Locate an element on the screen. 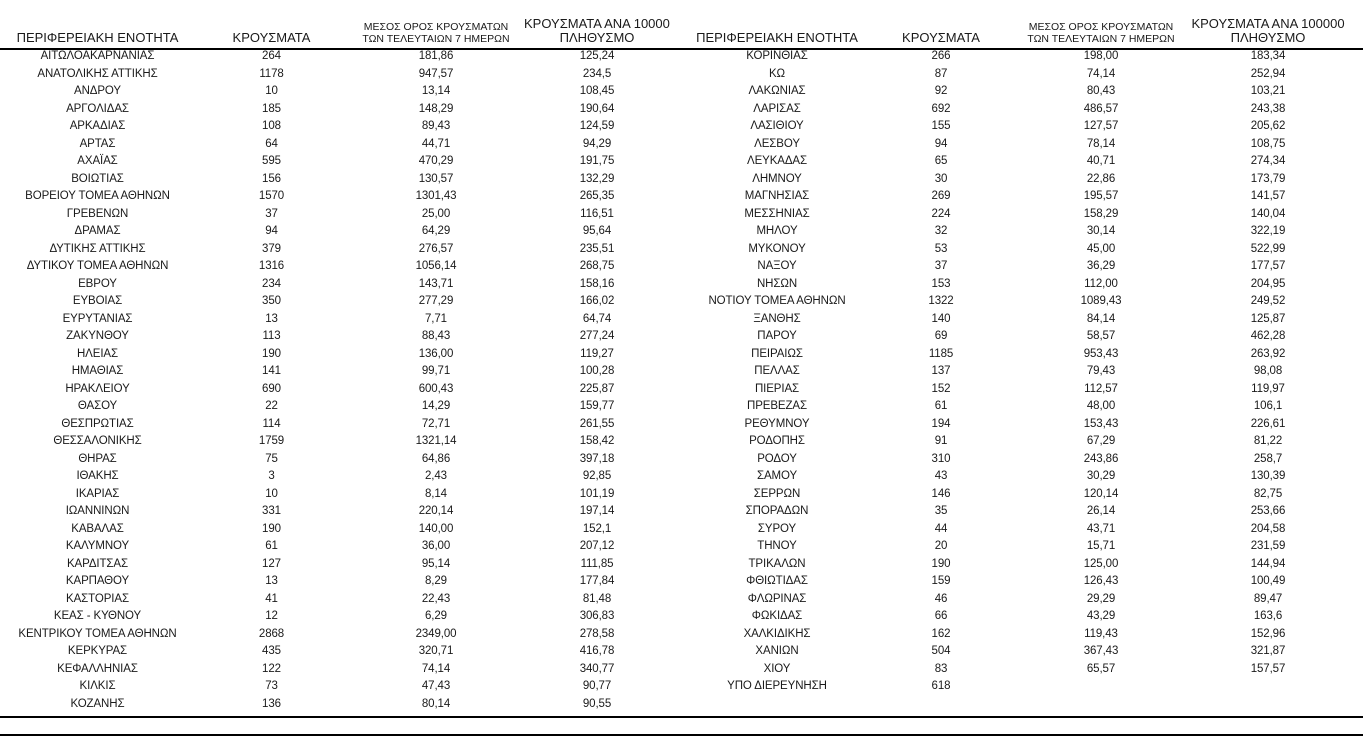 Image resolution: width=1369 pixels, height=756 pixels. table-row: ΥΠΟ ΔΙΕΡΕΥΝΗΣΗ 618 is located at coordinates (1014, 687).